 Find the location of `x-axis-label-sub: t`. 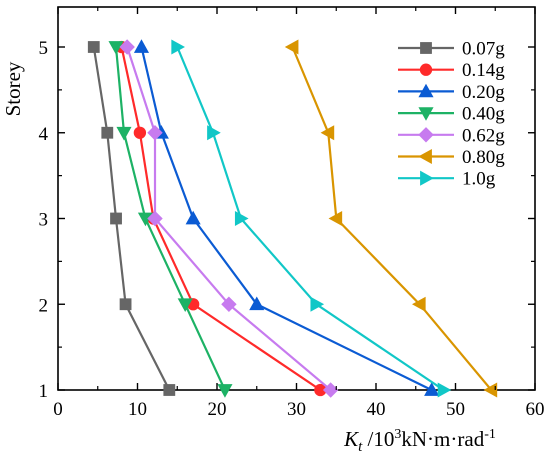

x-axis-label-sub: t is located at coordinates (360, 447).